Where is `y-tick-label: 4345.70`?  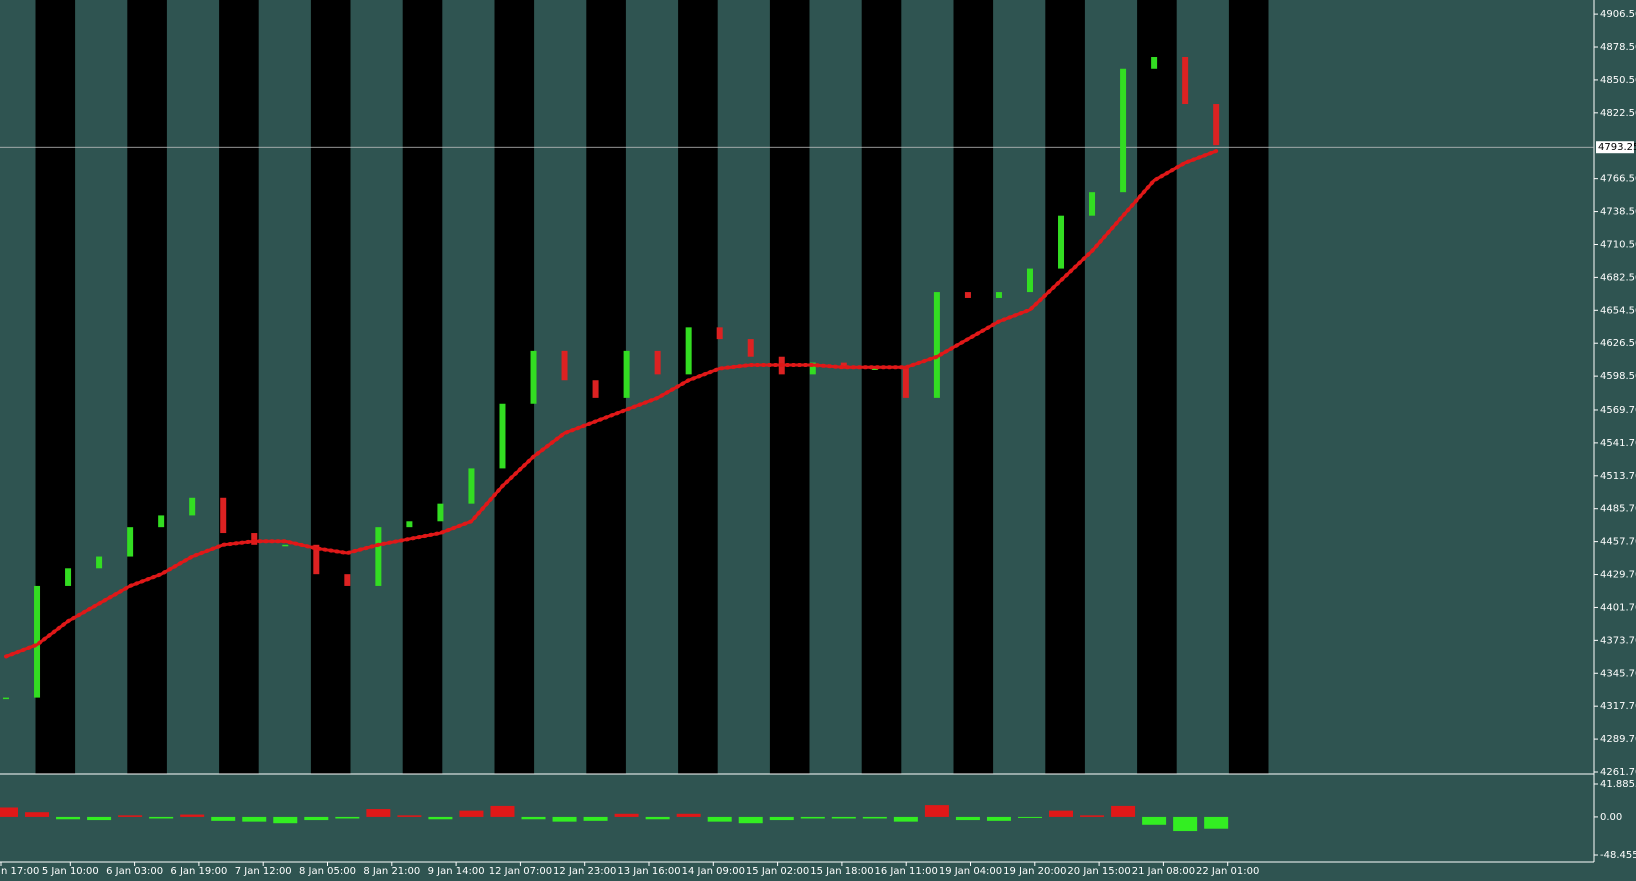
y-tick-label: 4345.70 is located at coordinates (1618, 673).